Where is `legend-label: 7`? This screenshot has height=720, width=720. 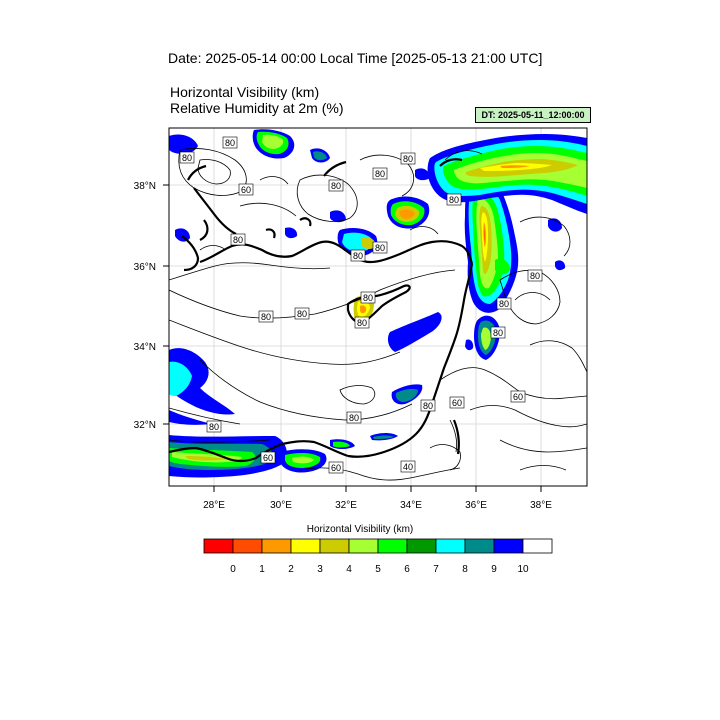 legend-label: 7 is located at coordinates (436, 569).